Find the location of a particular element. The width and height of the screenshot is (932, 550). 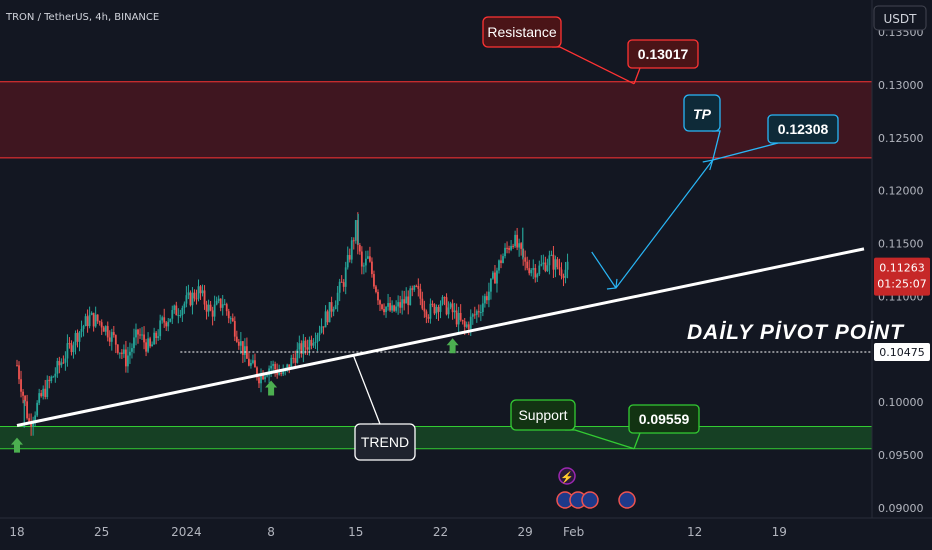

lightning-glyph: ⚡ is located at coordinates (567, 477).